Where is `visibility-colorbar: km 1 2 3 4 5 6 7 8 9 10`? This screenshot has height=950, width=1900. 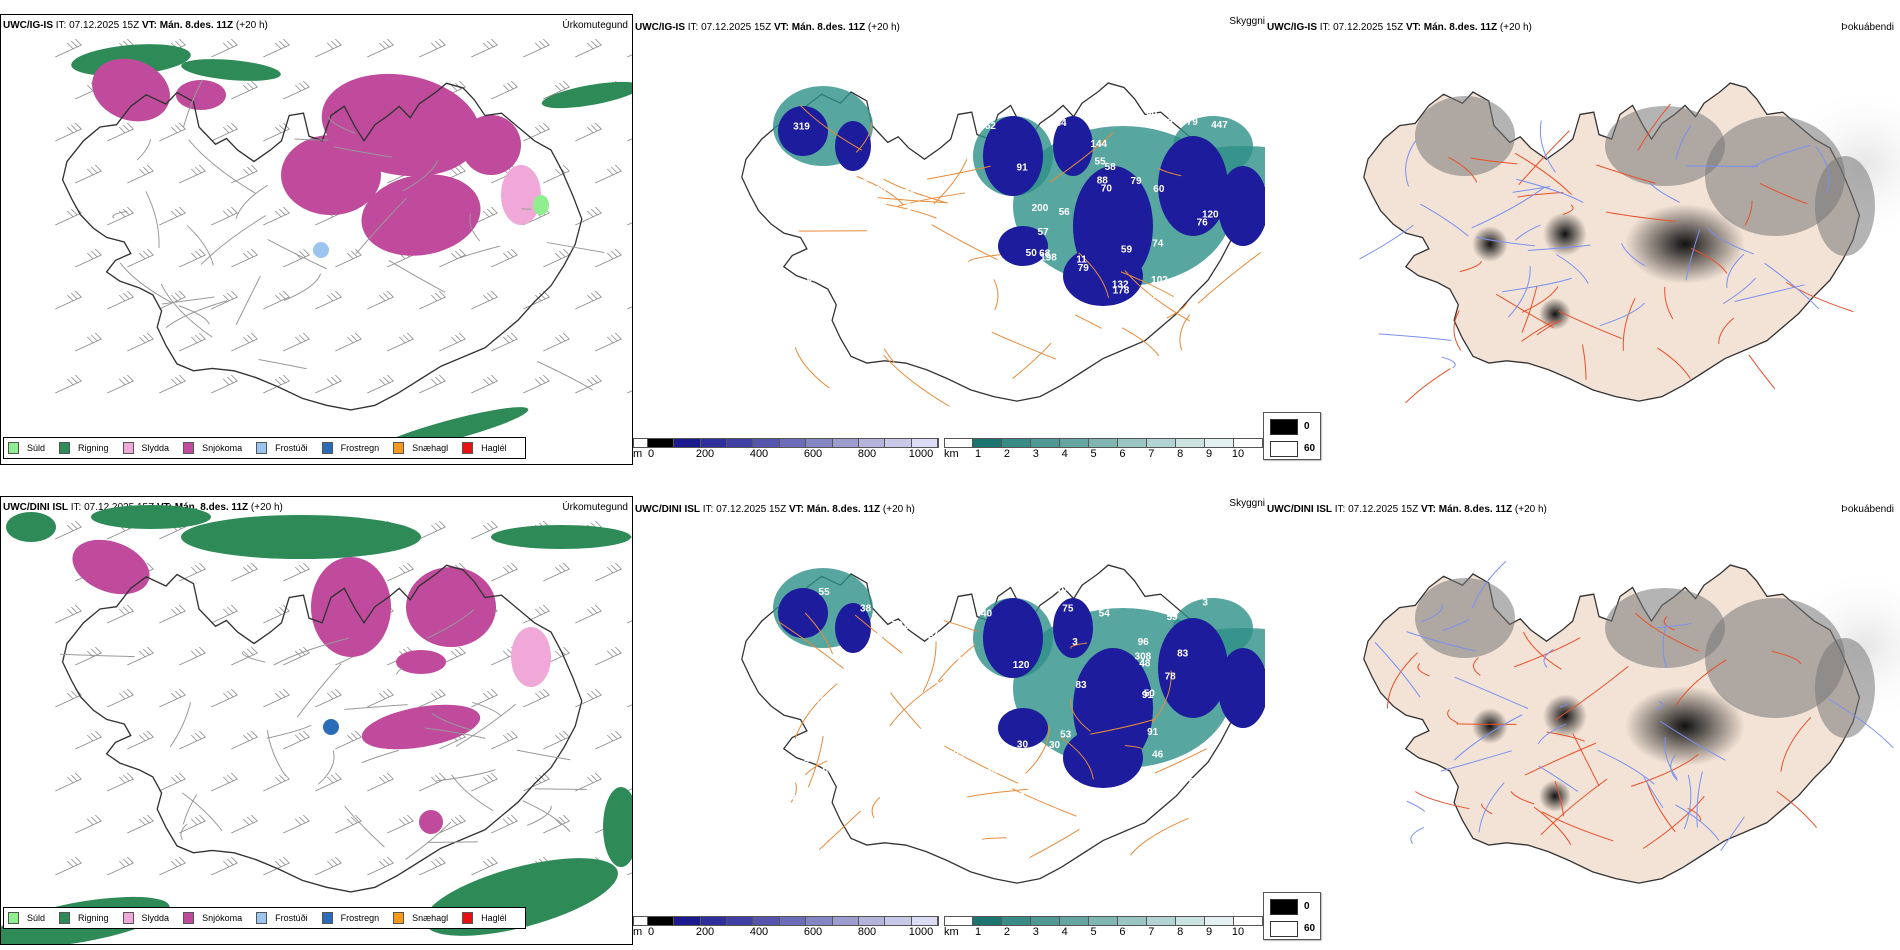 visibility-colorbar: km 1 2 3 4 5 6 7 8 9 10 is located at coordinates (1104, 451).